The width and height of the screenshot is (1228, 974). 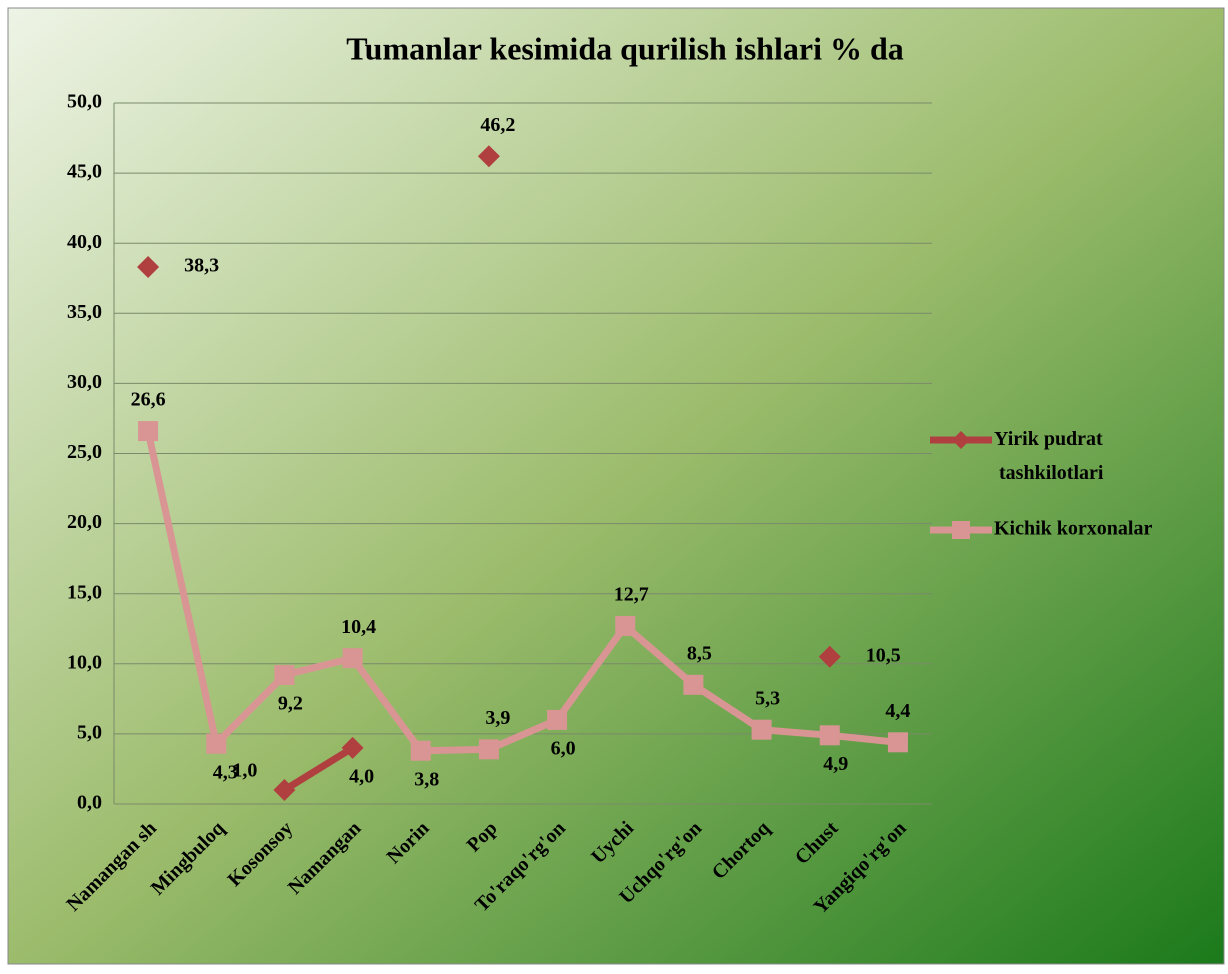 I want to click on data-label: 4,0, so click(x=361, y=777).